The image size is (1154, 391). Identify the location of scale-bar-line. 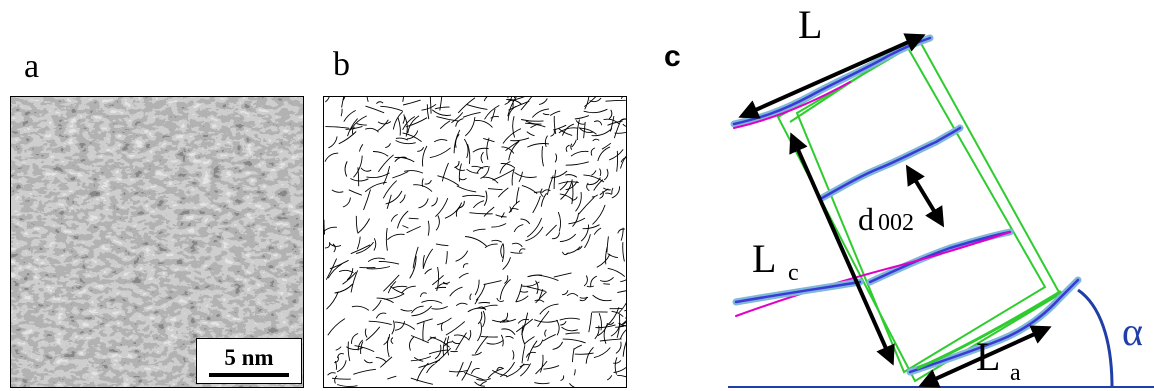
(249, 375).